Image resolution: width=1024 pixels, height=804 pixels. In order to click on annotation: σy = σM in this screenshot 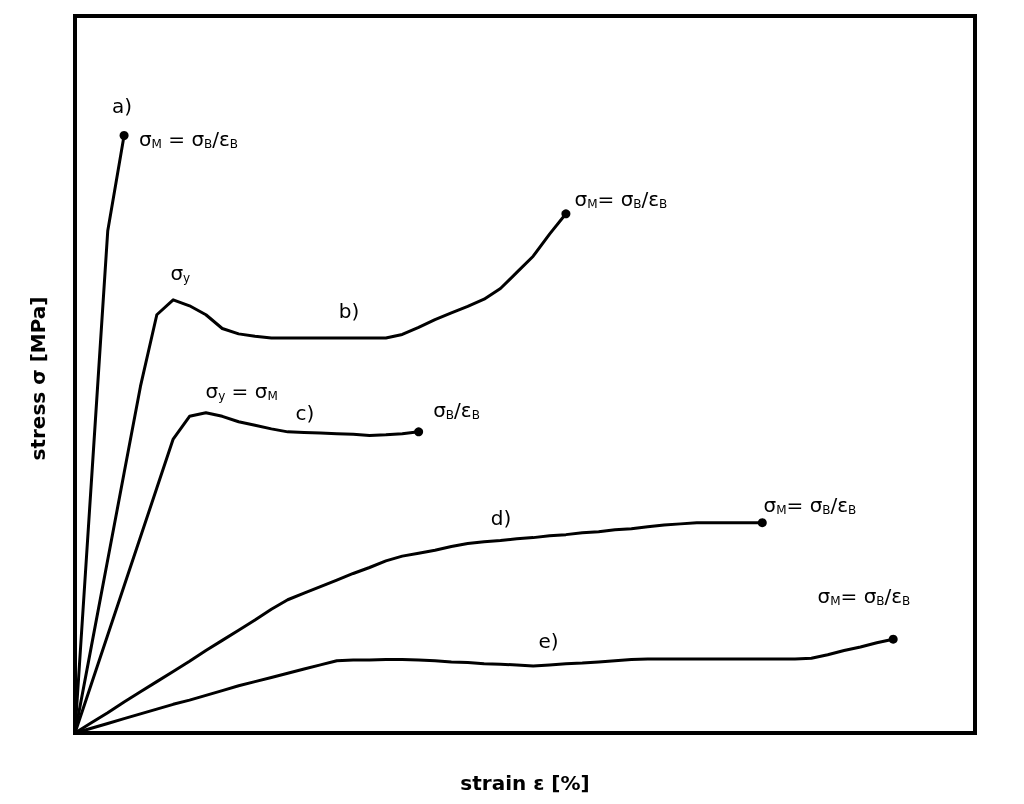, I will do `click(241, 390)`.